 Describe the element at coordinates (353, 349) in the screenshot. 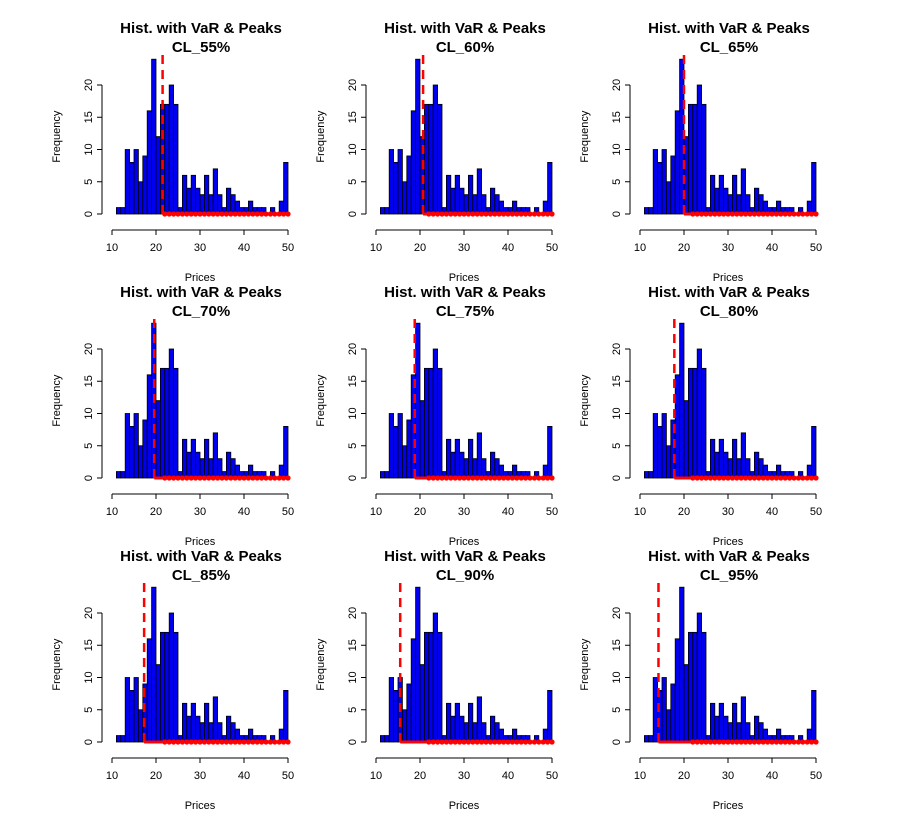

I see `y-tick-label: 20` at that location.